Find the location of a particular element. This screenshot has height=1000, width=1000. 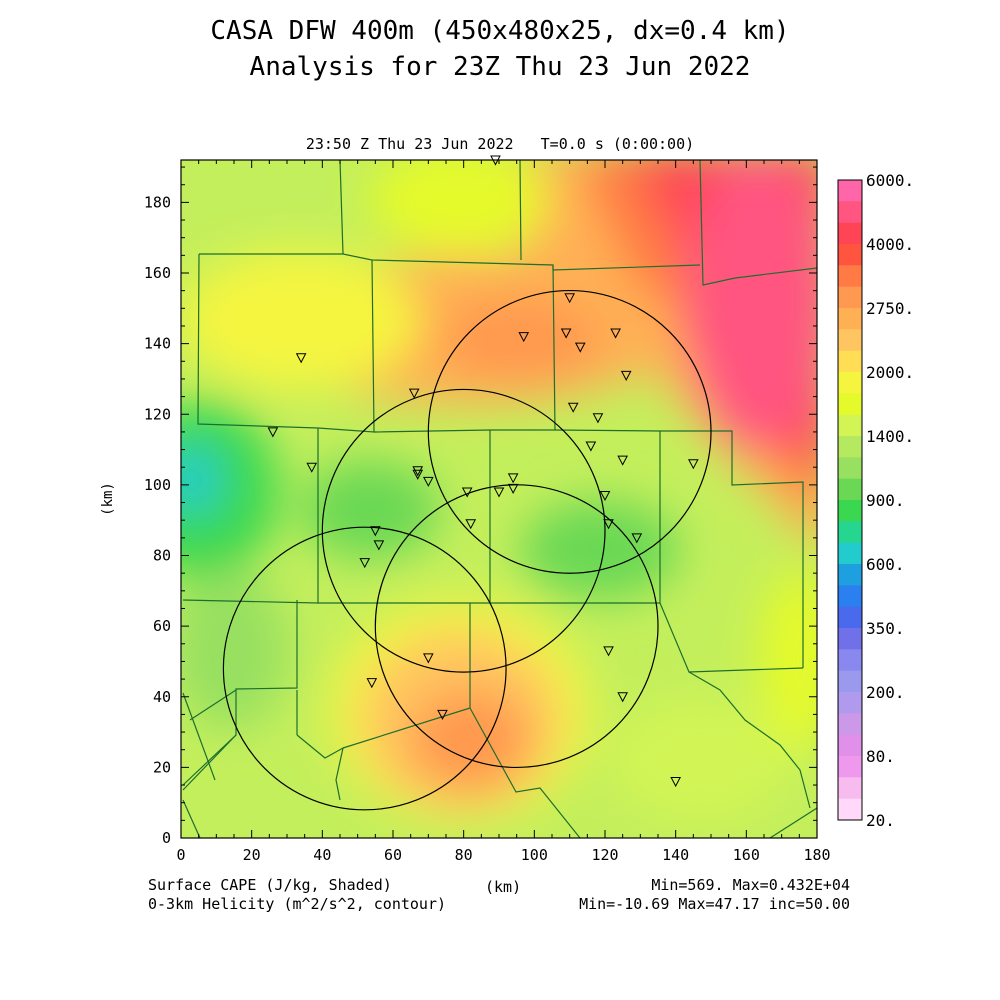

y-tick-label: 180 is located at coordinates (157, 202).